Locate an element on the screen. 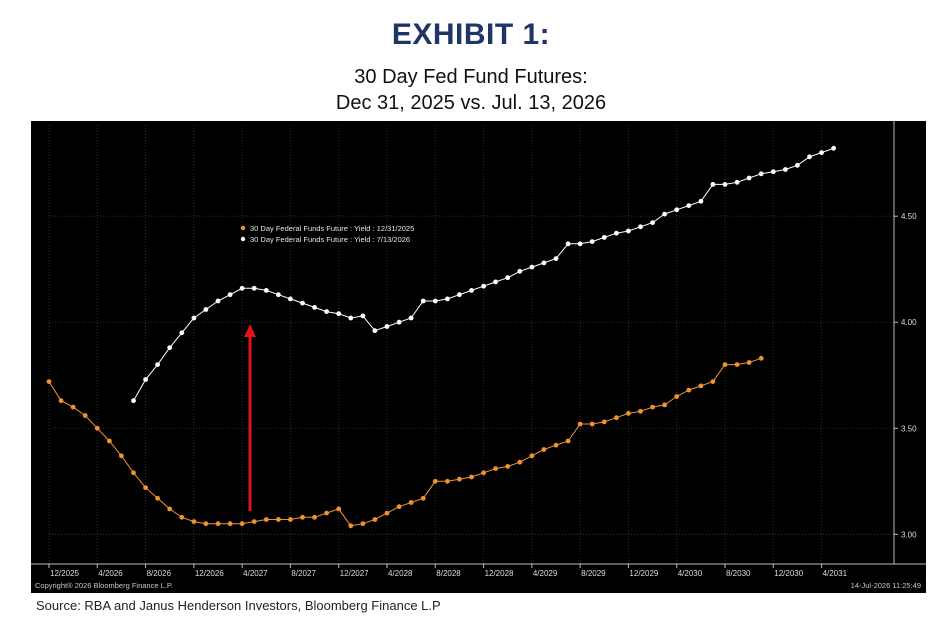 The height and width of the screenshot is (625, 942). x-tick-label: 4/2029 is located at coordinates (545, 573).